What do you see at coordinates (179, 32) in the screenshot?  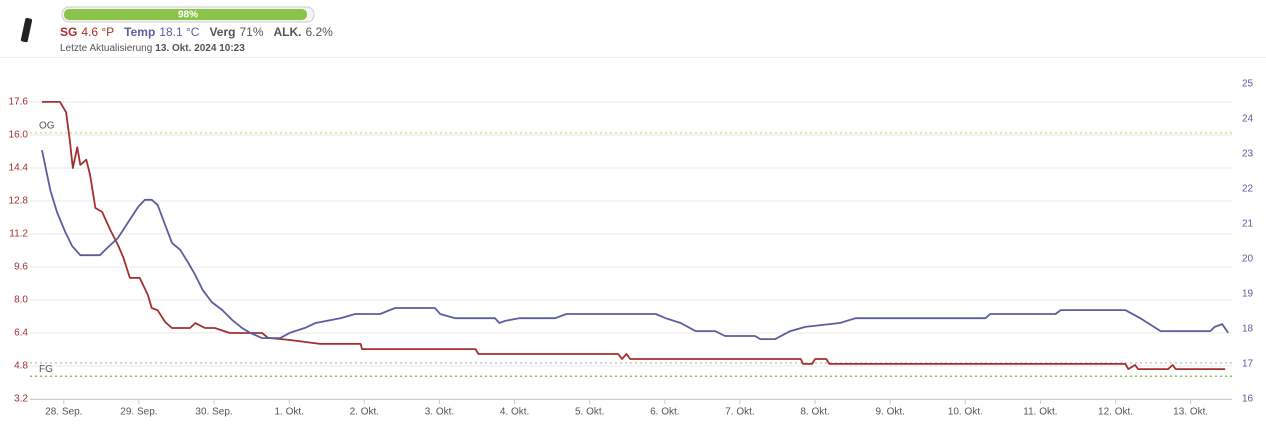 I see `reading-value: 18.1 °C` at bounding box center [179, 32].